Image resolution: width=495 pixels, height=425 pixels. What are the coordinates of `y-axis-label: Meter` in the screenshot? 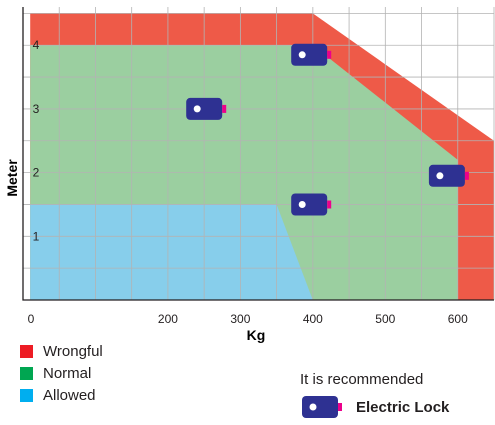 It's located at (12, 178).